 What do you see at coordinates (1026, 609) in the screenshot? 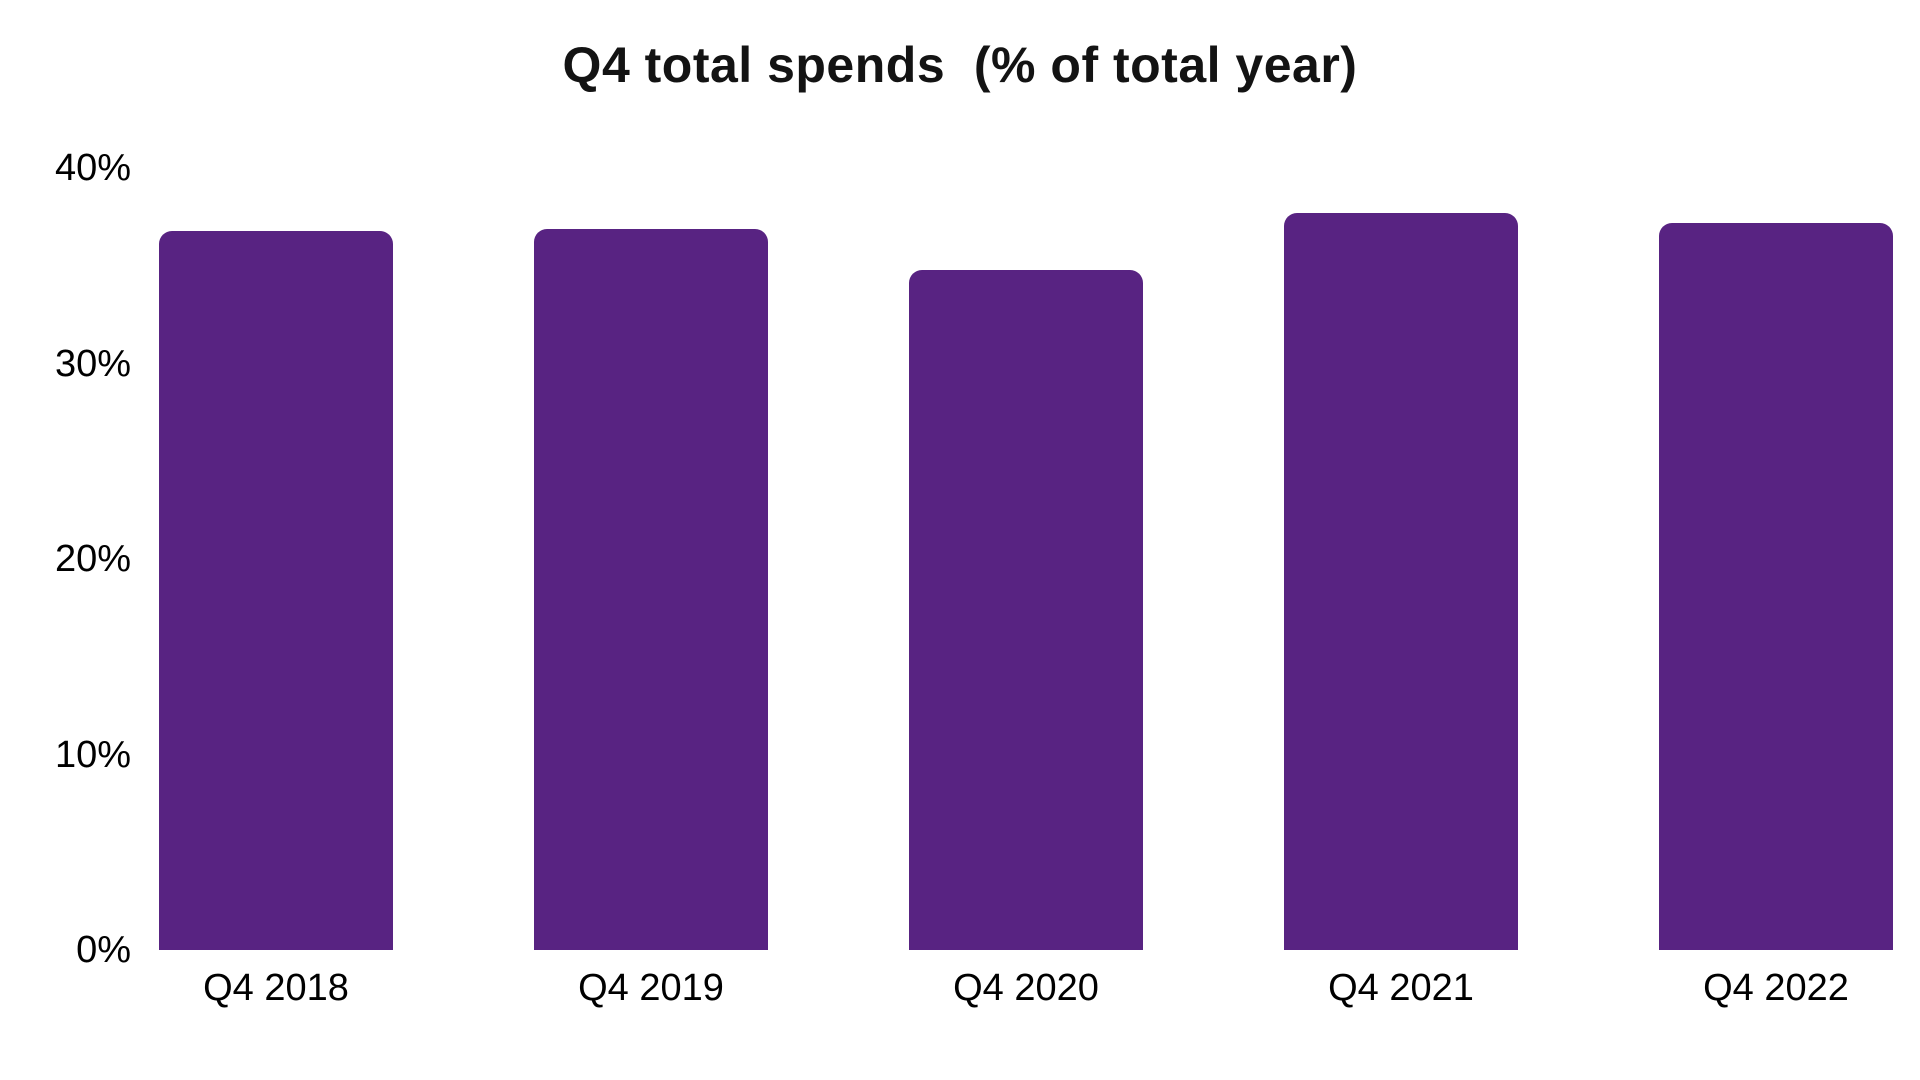
I see `bar-q4-2020` at bounding box center [1026, 609].